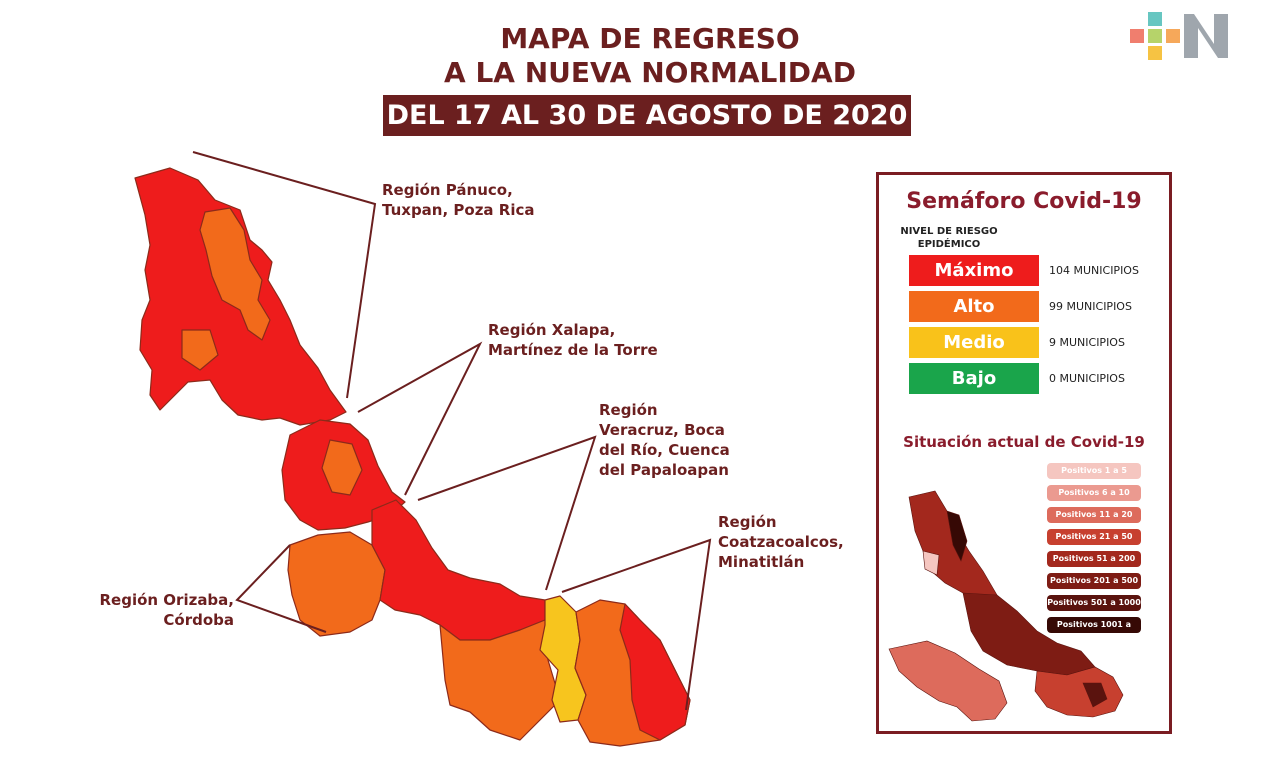 The image size is (1280, 784). Describe the element at coordinates (949, 231) in the screenshot. I see `risk-label-line: NIVEL DE RIESGO` at that location.